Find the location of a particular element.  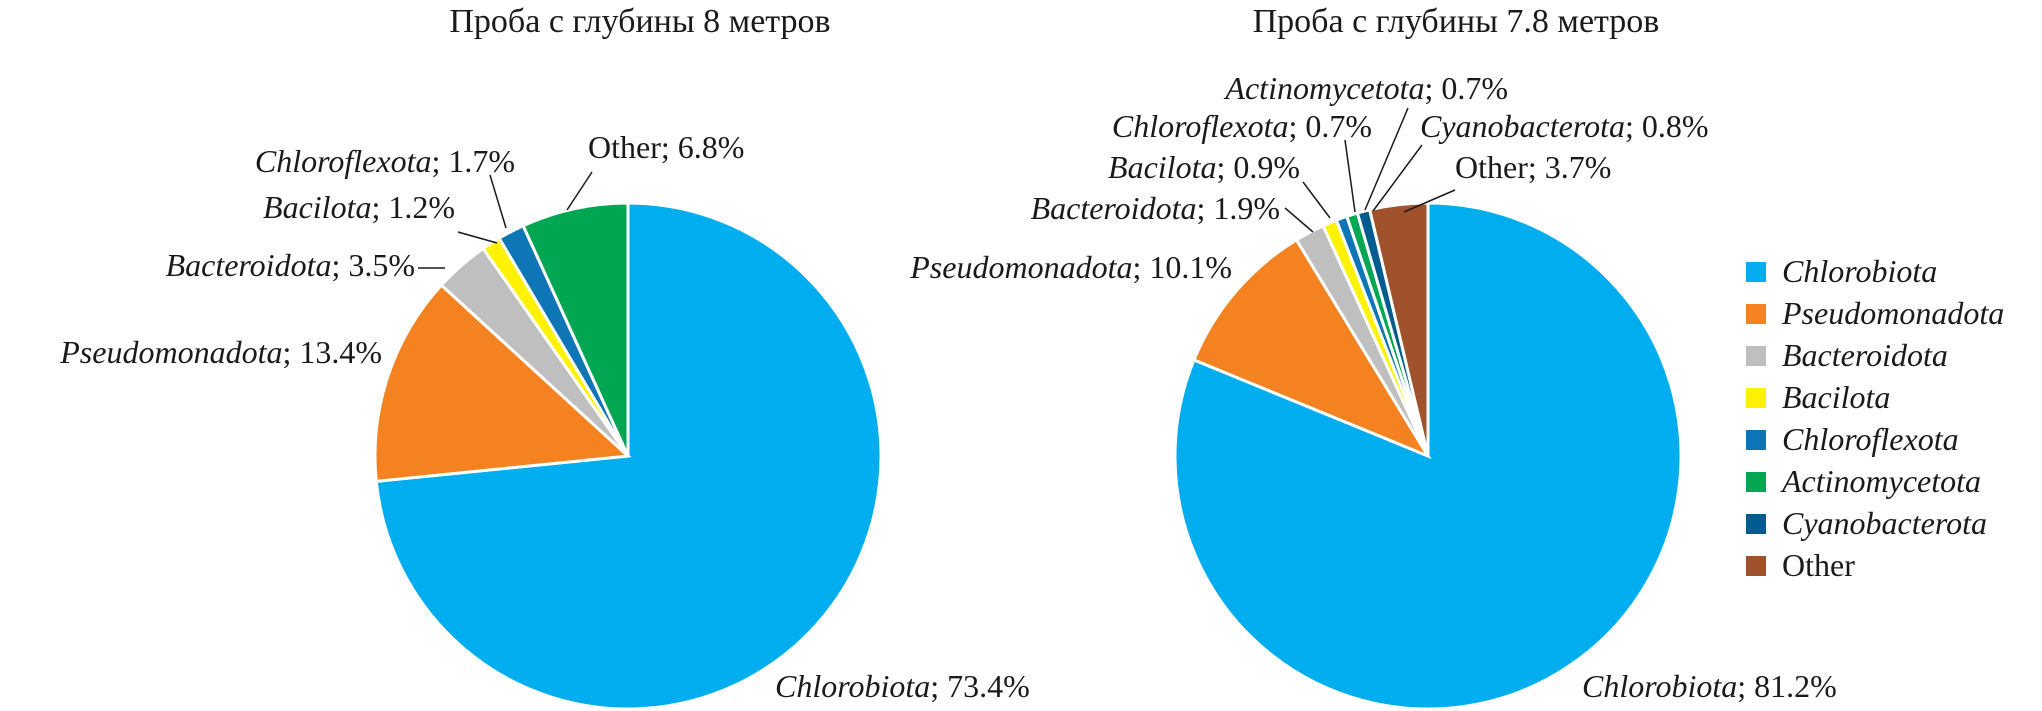

chart-2-leader-cyanobacterota is located at coordinates (1397, 178).